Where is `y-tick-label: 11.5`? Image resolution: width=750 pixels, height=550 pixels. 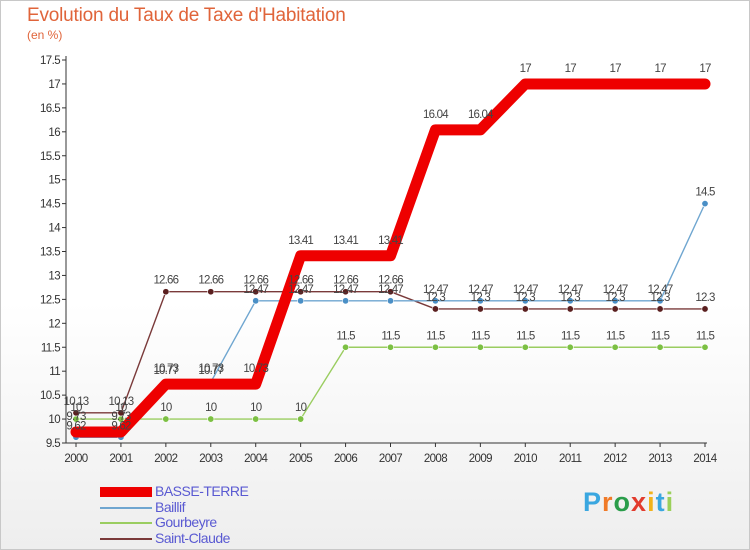
y-tick-label: 11.5 is located at coordinates (50, 348).